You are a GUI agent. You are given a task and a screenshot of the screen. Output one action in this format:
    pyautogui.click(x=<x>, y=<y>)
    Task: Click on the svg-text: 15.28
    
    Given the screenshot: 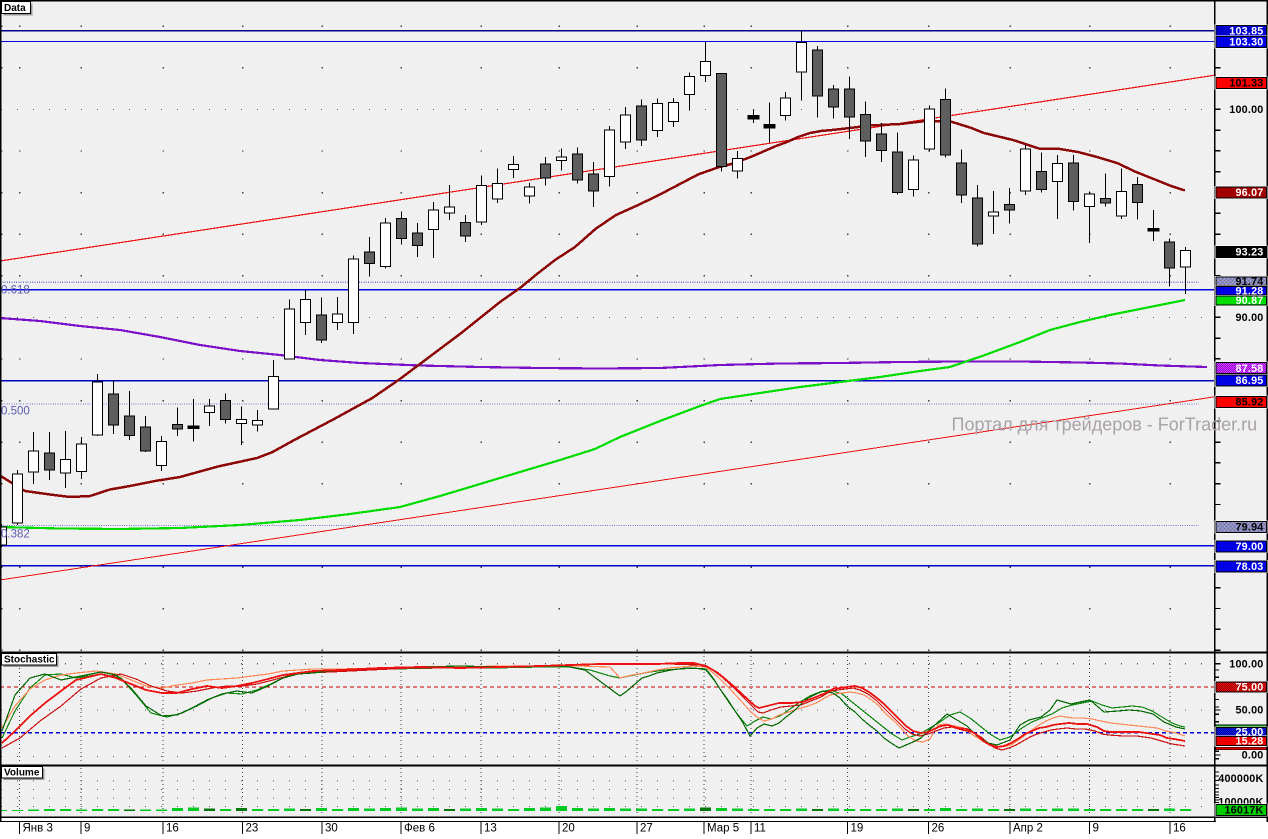 What is the action you would take?
    pyautogui.click(x=1249, y=742)
    